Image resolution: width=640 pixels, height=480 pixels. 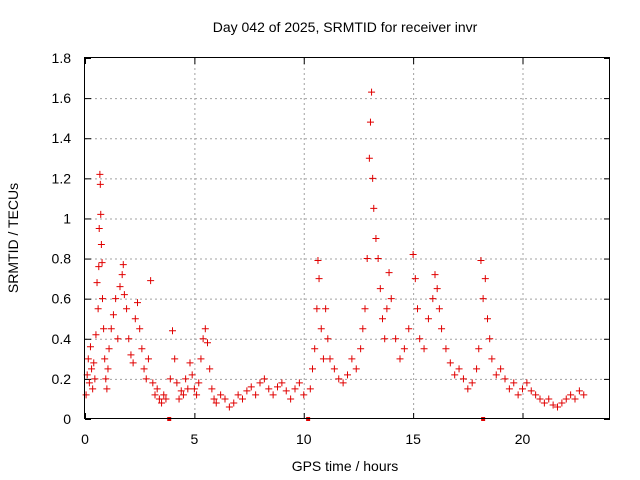 I want to click on y-tick-label: 1.6, so click(x=62, y=98).